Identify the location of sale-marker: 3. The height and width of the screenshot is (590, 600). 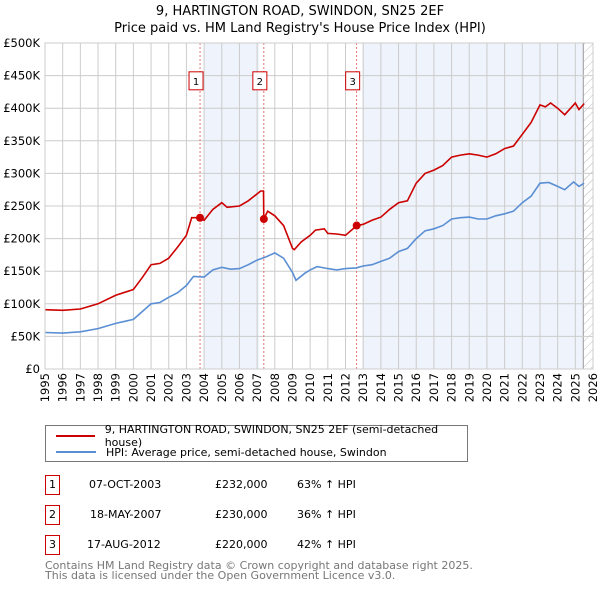
(52, 545).